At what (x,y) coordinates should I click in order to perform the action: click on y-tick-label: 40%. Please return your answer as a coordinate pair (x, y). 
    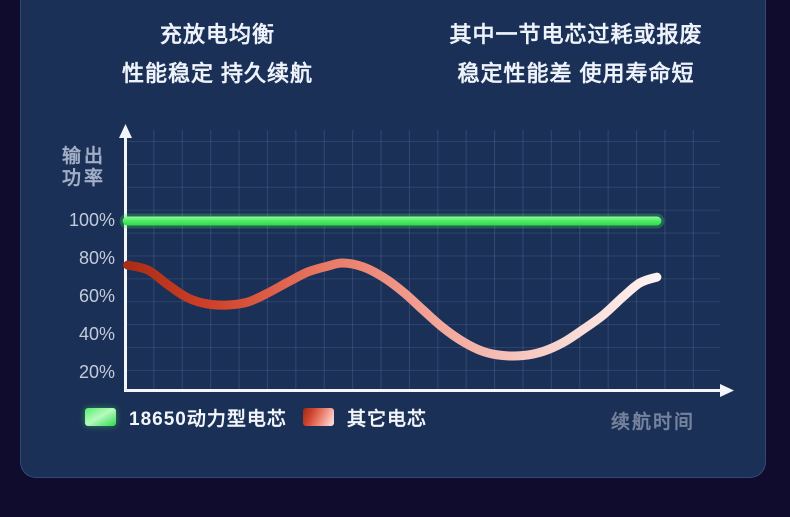
    Looking at the image, I should click on (96, 334).